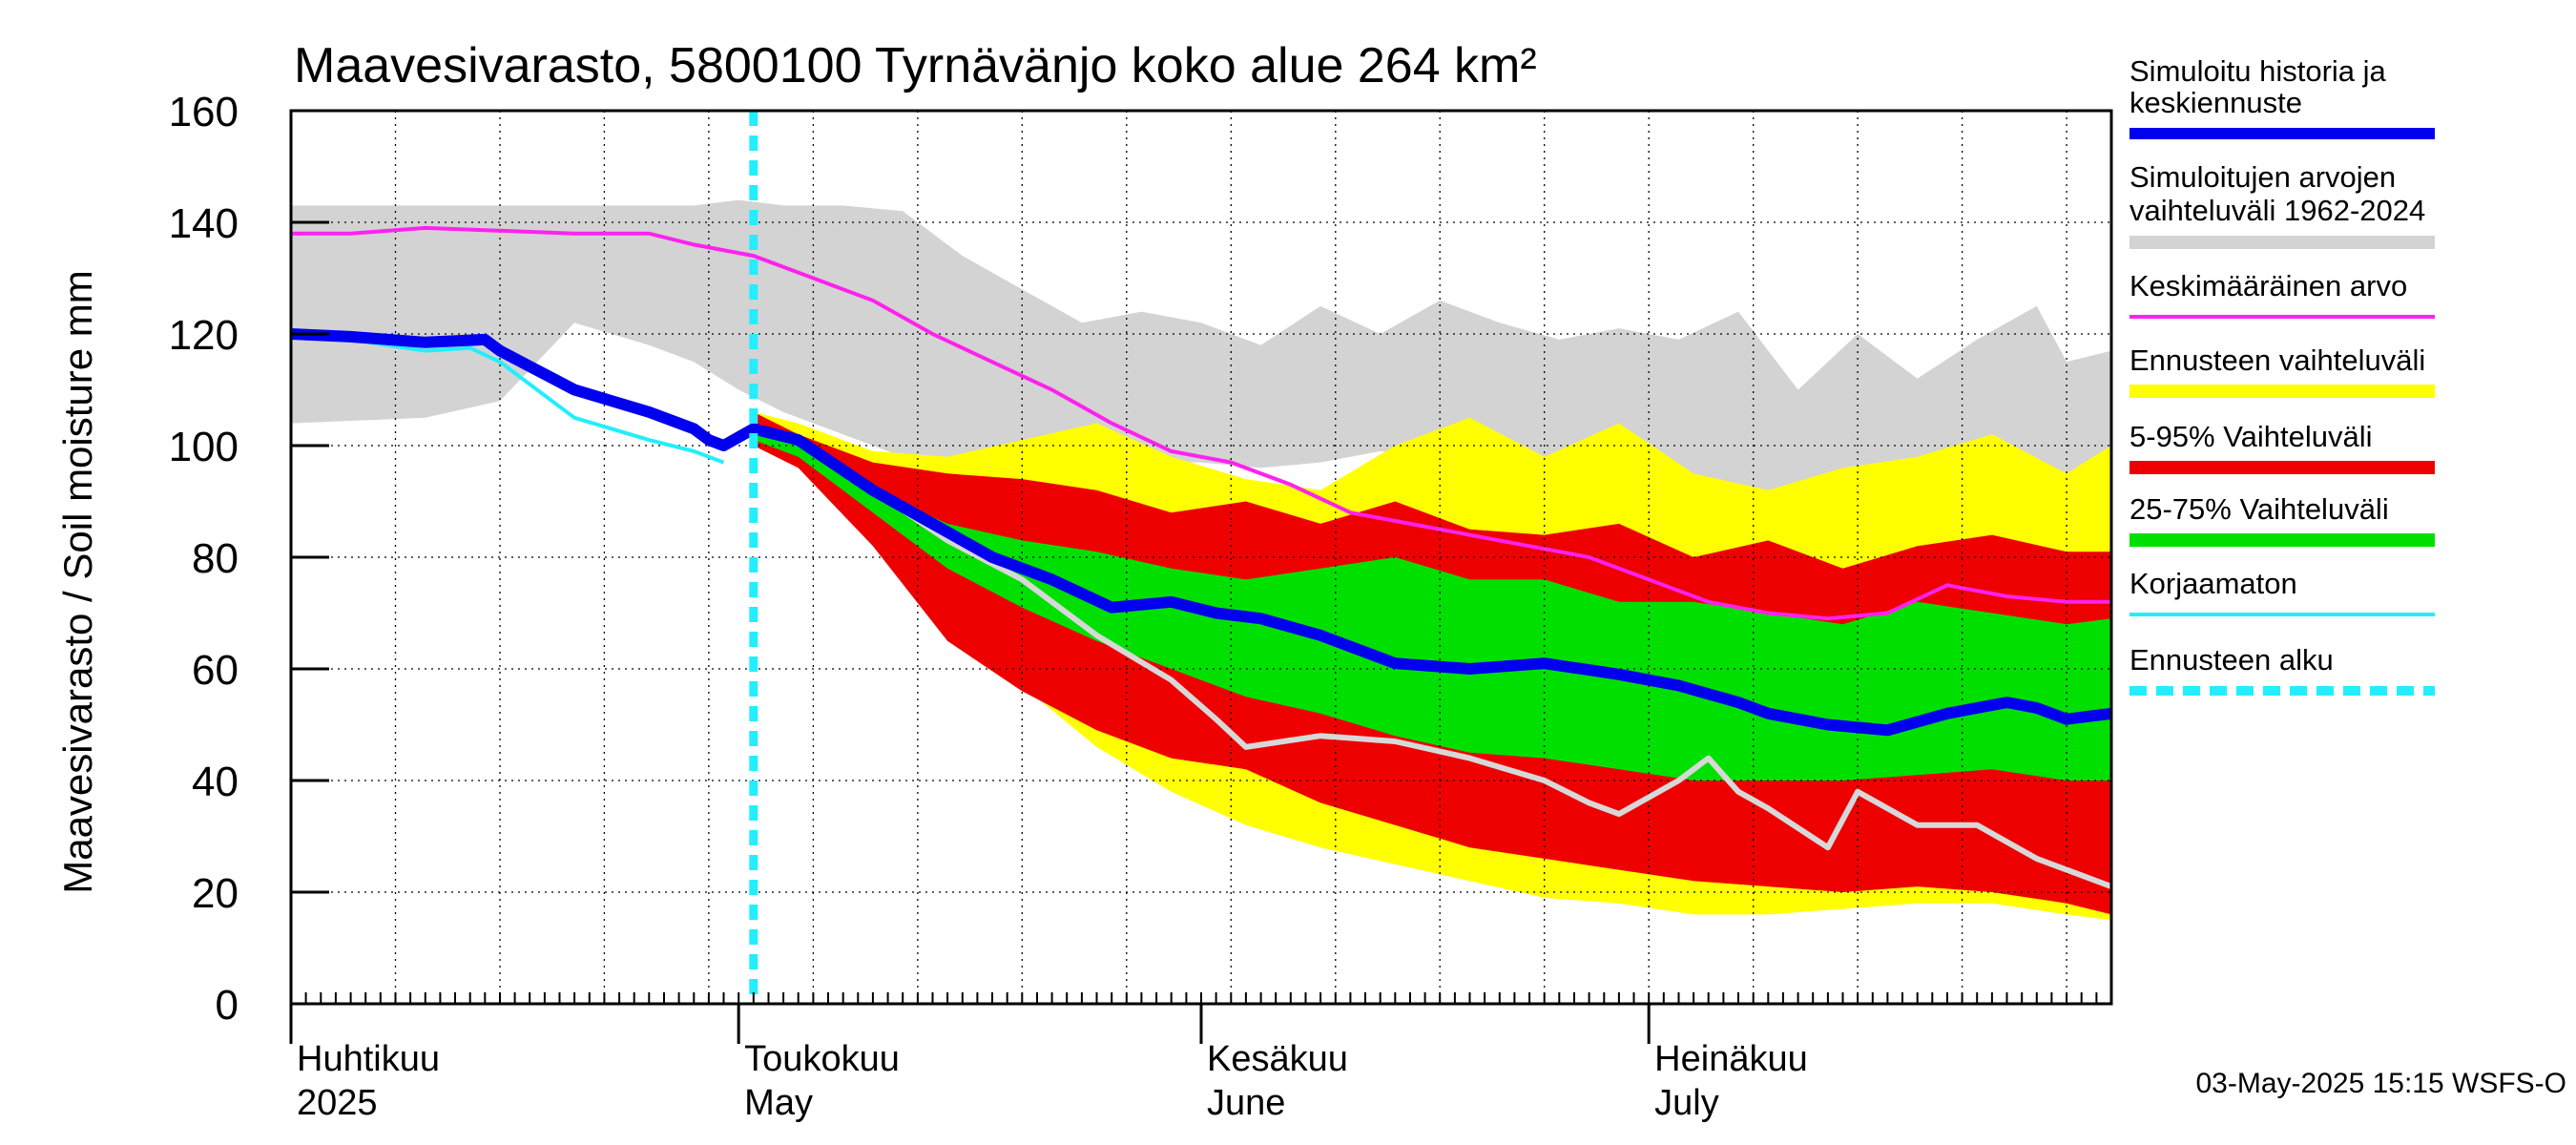 The width and height of the screenshot is (2576, 1145). What do you see at coordinates (204, 224) in the screenshot?
I see `y-tick-label: 140` at bounding box center [204, 224].